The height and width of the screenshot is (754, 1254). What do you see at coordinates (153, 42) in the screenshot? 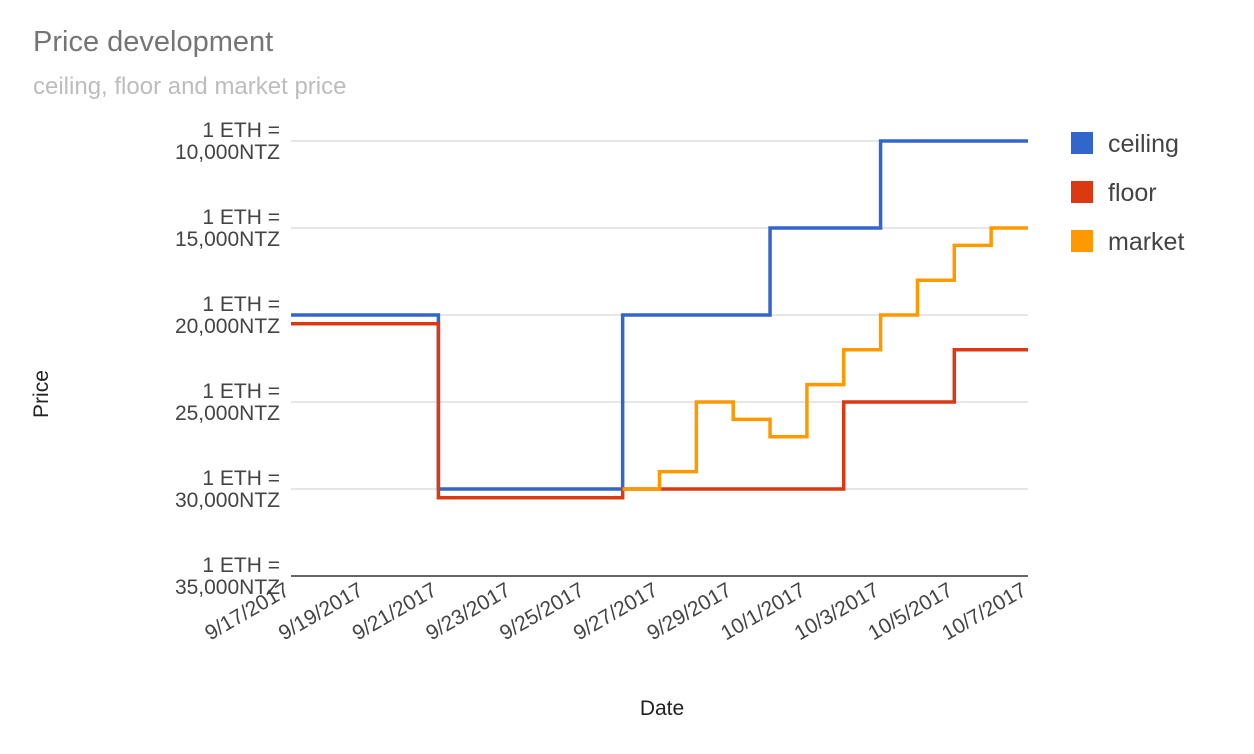
I see `chart-title: Price development` at bounding box center [153, 42].